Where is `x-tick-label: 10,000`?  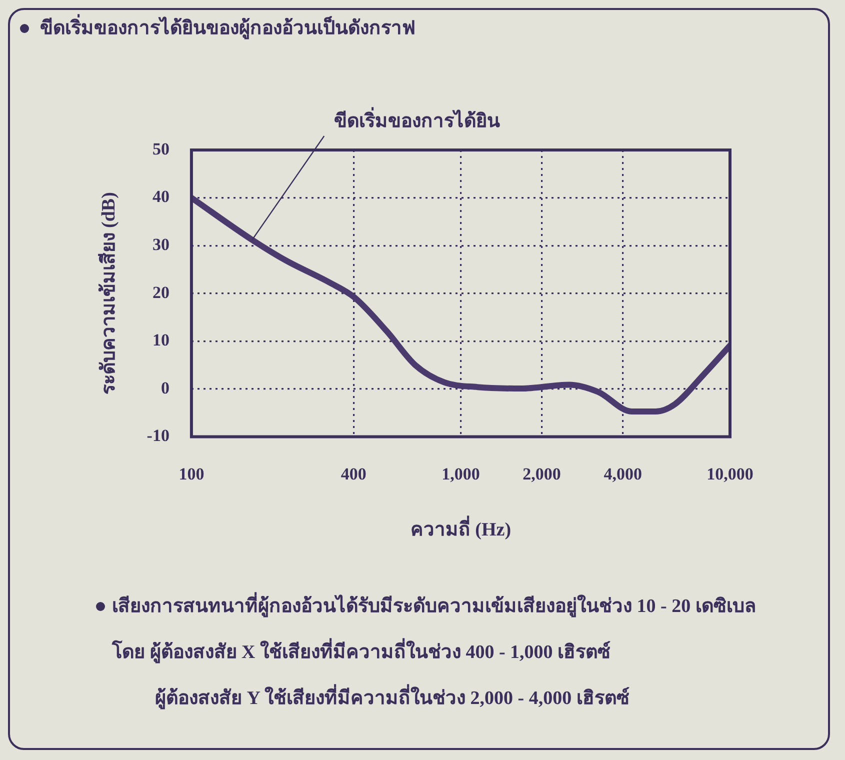
x-tick-label: 10,000 is located at coordinates (730, 474).